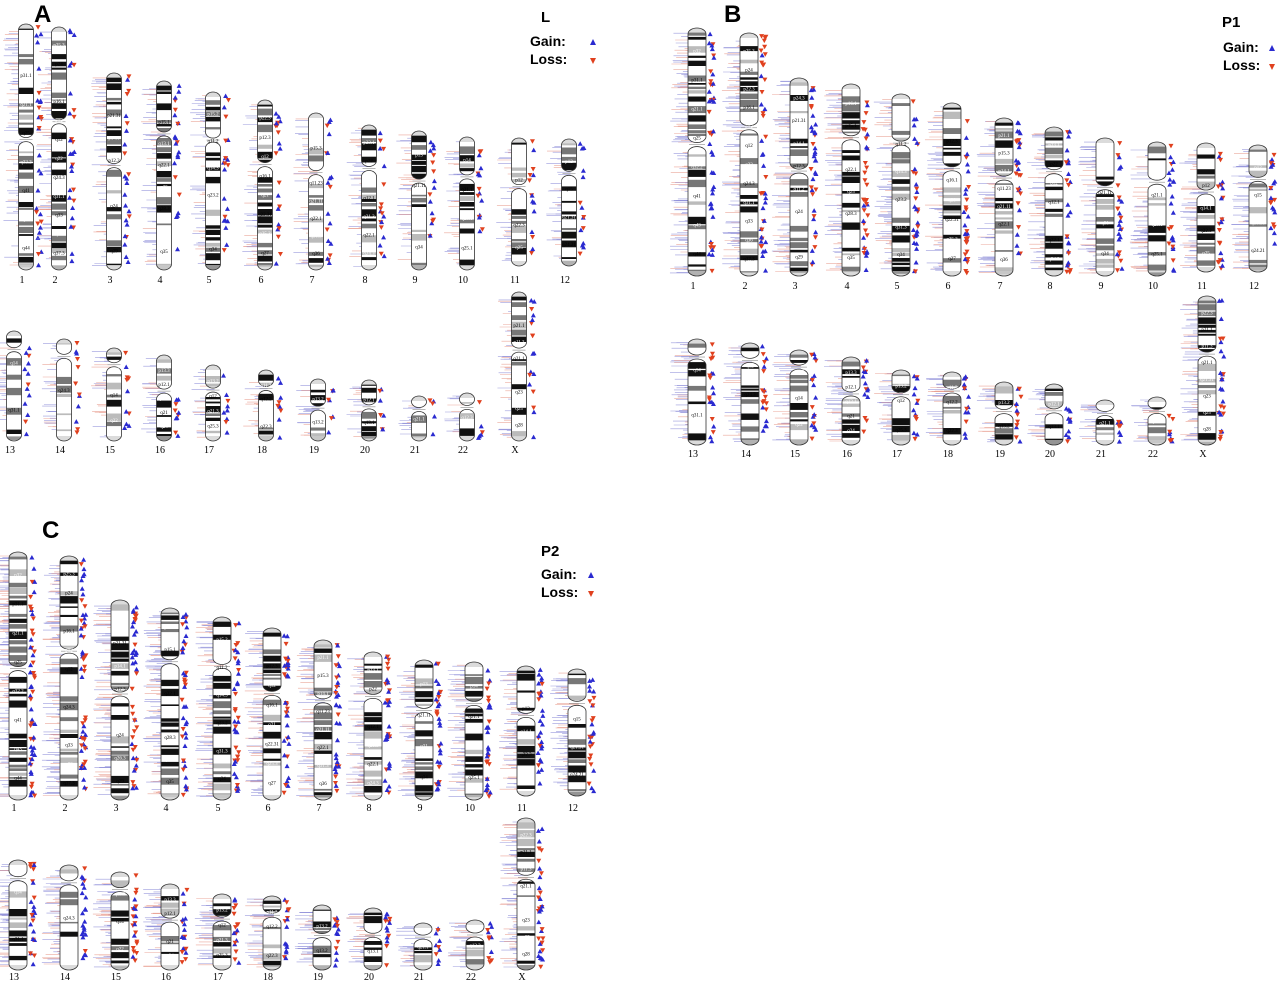 The width and height of the screenshot is (1280, 982). I want to click on band-label: q36, so click(59, 235).